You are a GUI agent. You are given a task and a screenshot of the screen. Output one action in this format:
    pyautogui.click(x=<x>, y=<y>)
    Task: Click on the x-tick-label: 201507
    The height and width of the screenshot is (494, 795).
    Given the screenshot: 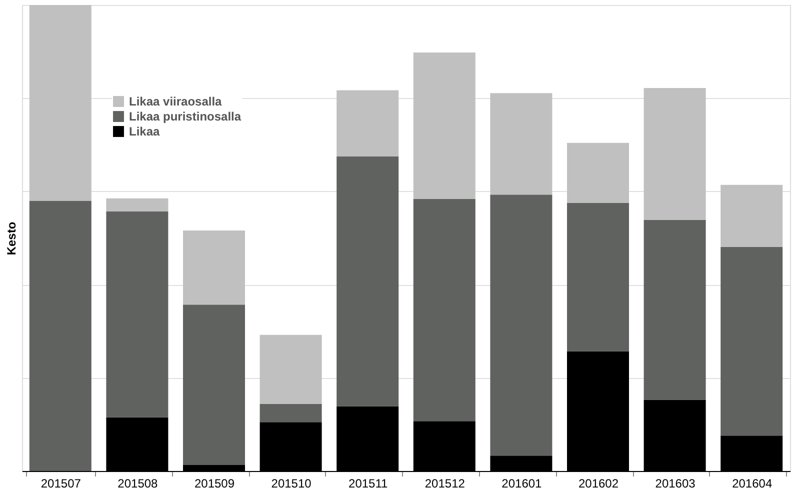 What is the action you would take?
    pyautogui.click(x=61, y=483)
    